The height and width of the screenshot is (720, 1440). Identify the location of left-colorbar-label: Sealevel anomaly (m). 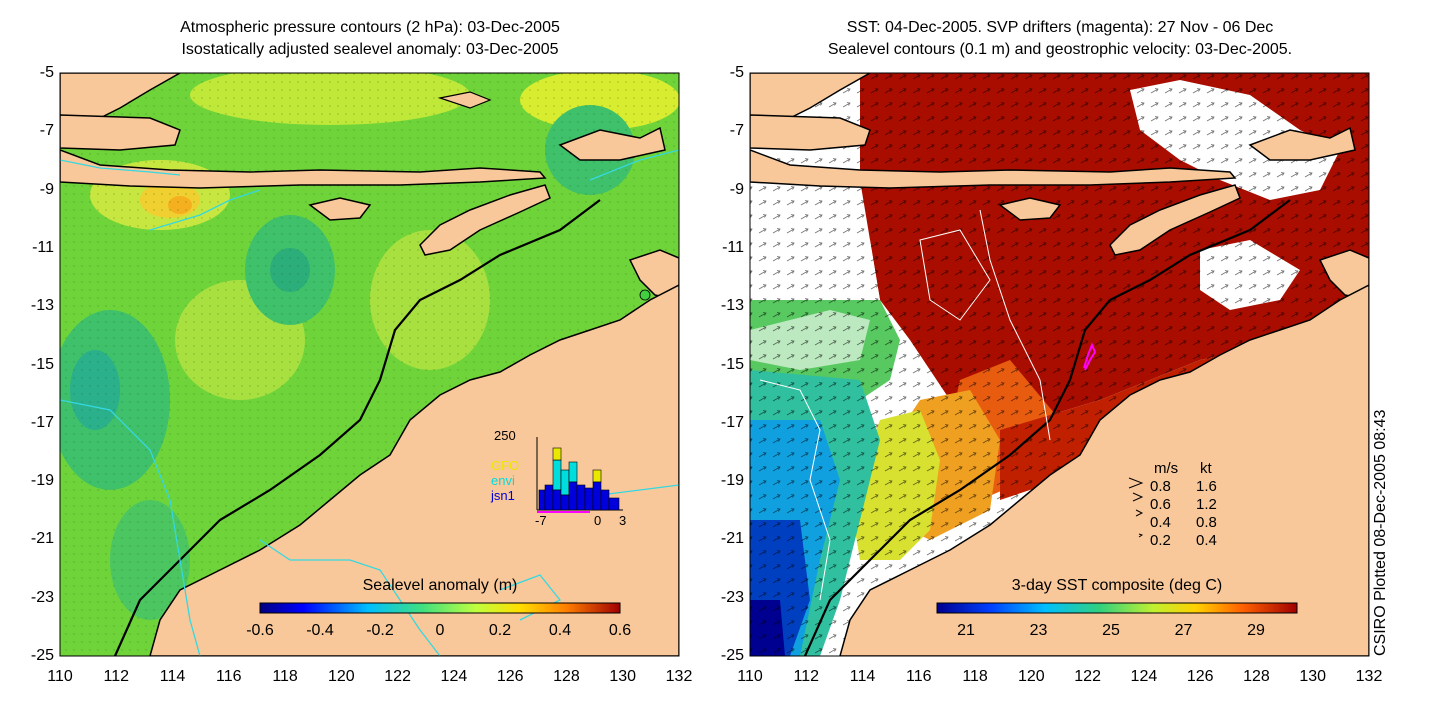
(440, 585).